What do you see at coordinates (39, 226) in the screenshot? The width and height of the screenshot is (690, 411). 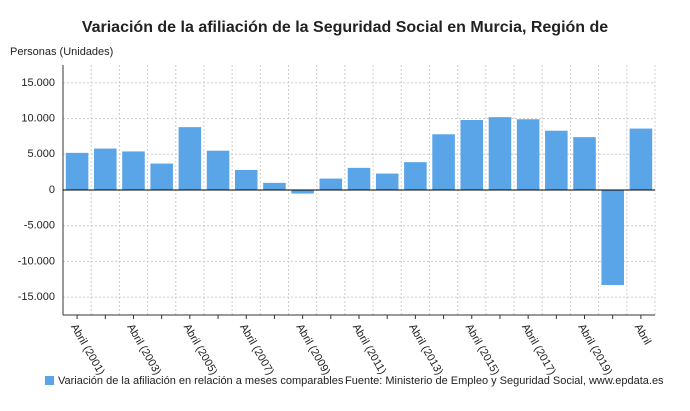 I see `y-tick-label: -5.000` at bounding box center [39, 226].